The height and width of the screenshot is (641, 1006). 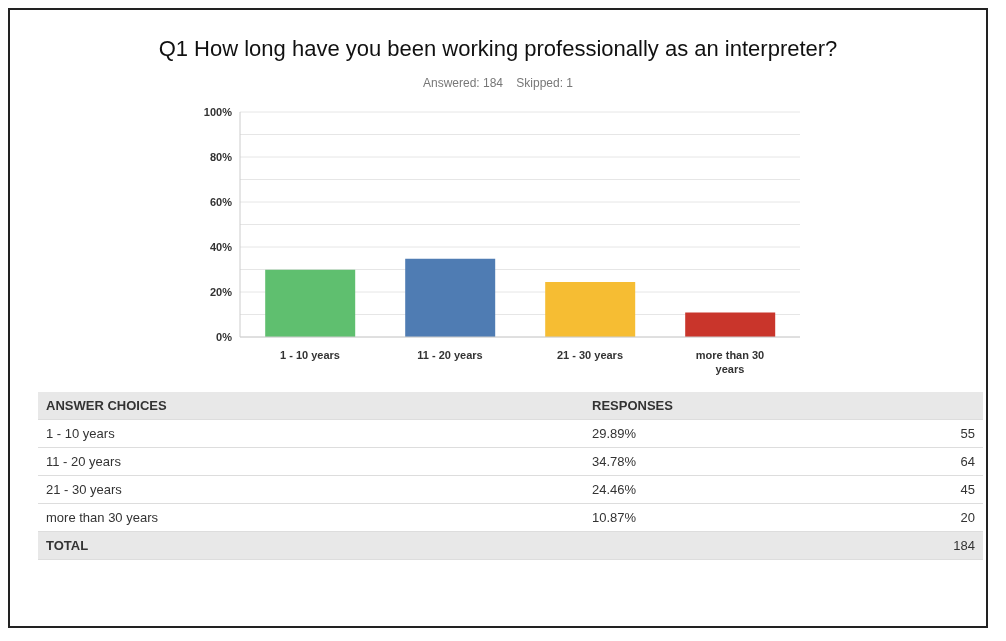 What do you see at coordinates (84, 489) in the screenshot?
I see `category-label: 21 - 30 years` at bounding box center [84, 489].